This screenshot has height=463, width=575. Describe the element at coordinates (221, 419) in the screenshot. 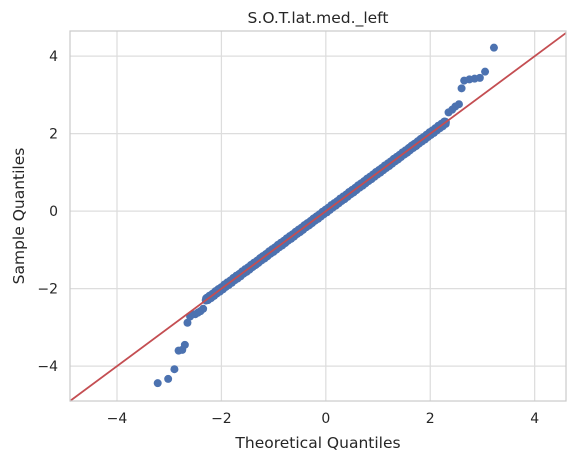

I see `x-tick-label: −2` at that location.